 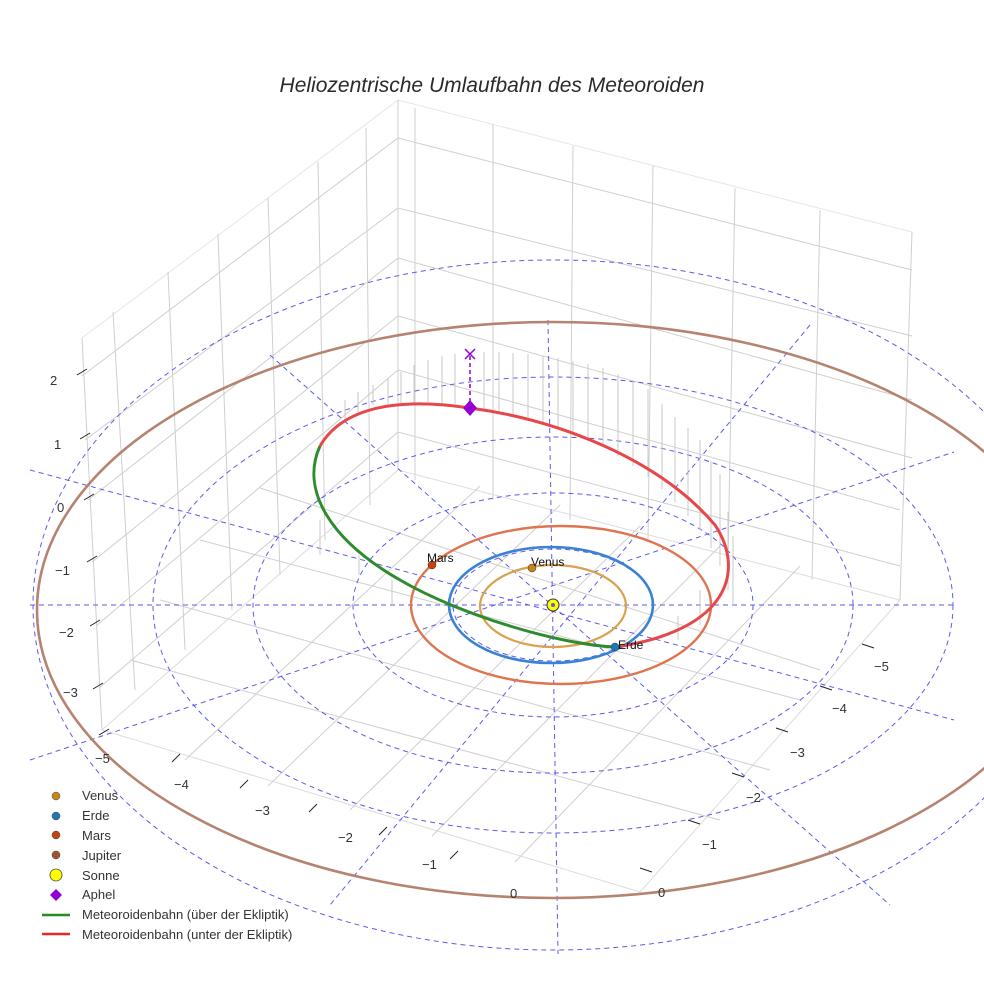 What do you see at coordinates (164, 875) in the screenshot?
I see `legend-item-sonne: Sonne` at bounding box center [164, 875].